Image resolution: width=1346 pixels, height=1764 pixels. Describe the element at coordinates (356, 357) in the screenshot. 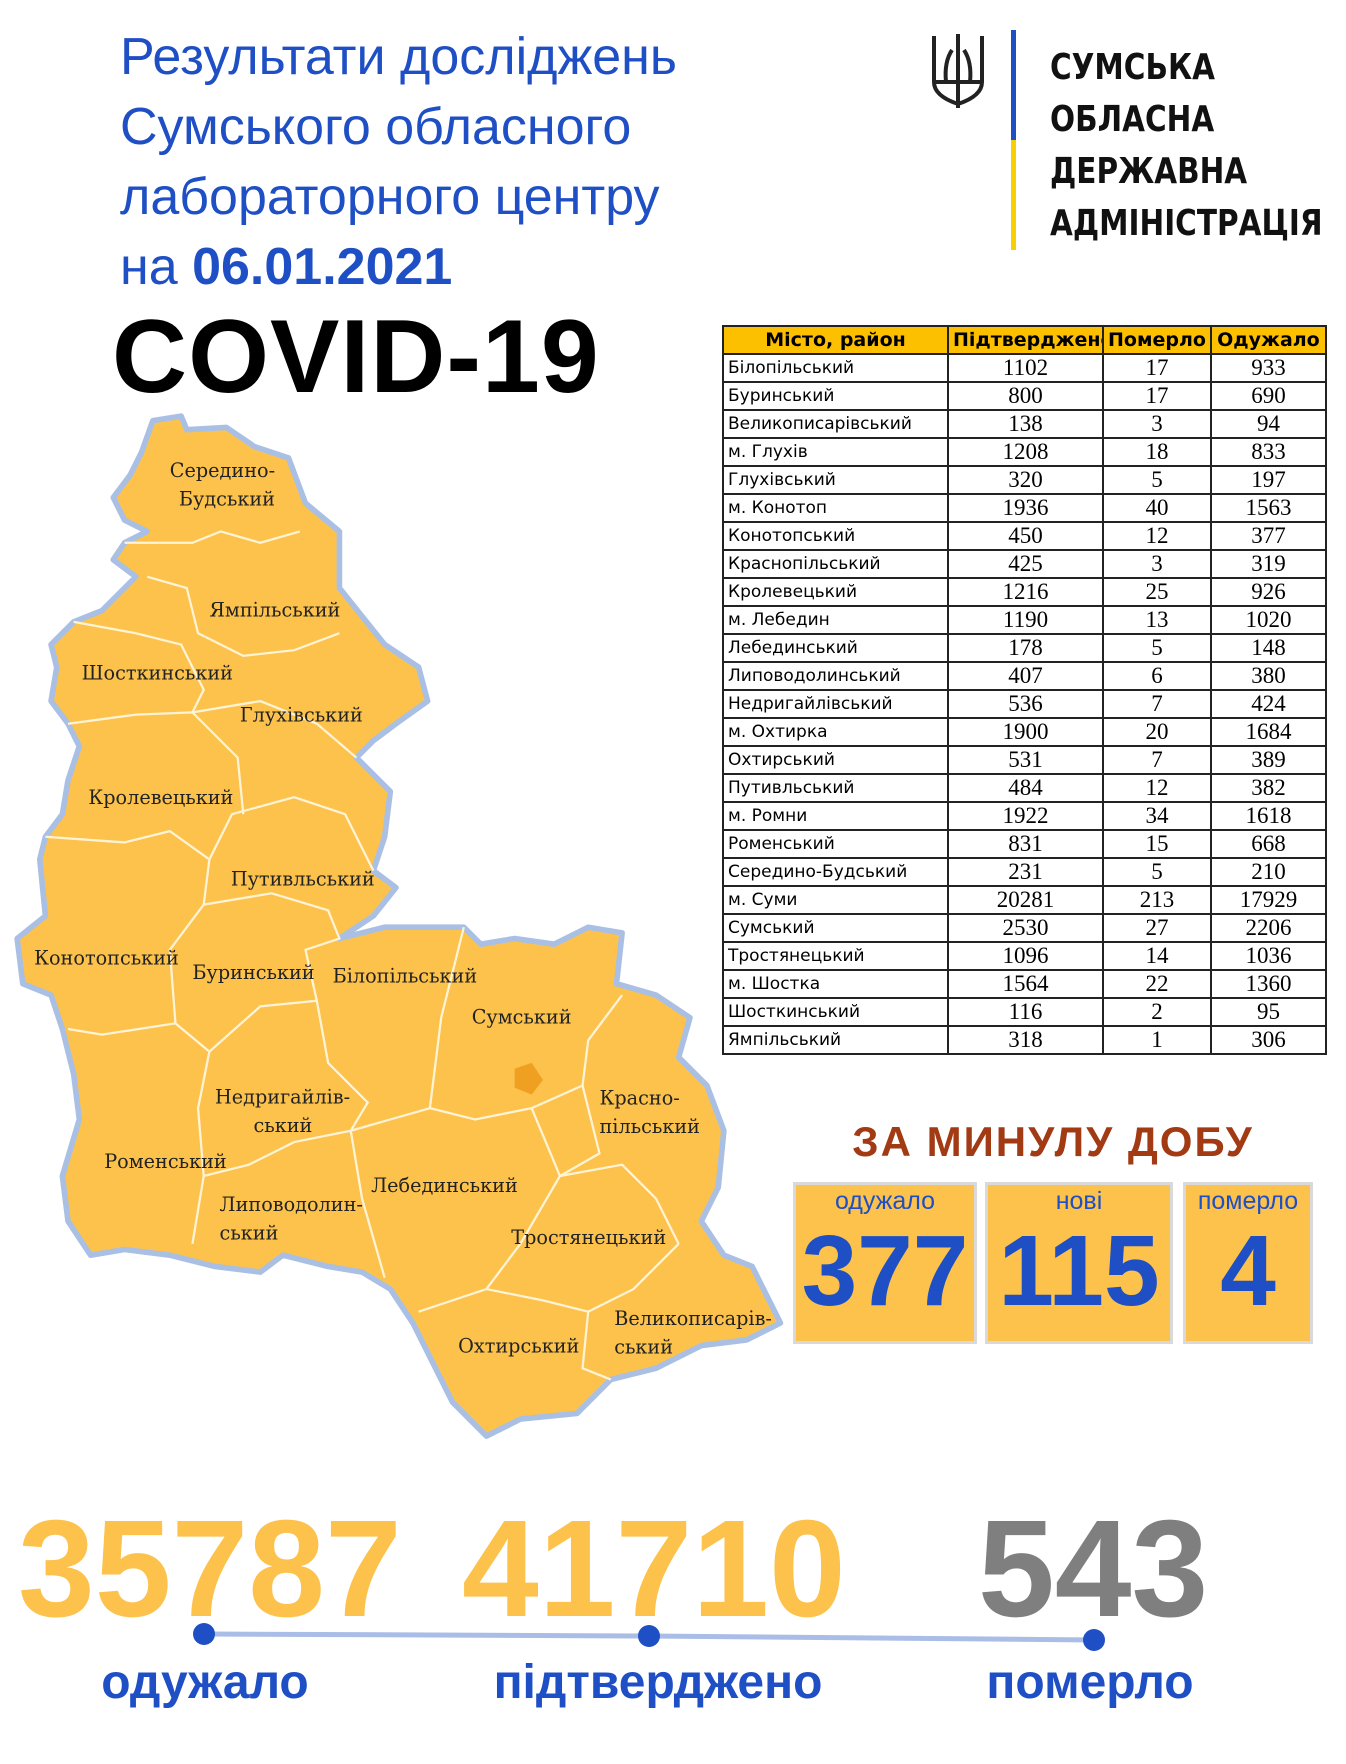

I see `covid-label: COVID-19` at that location.